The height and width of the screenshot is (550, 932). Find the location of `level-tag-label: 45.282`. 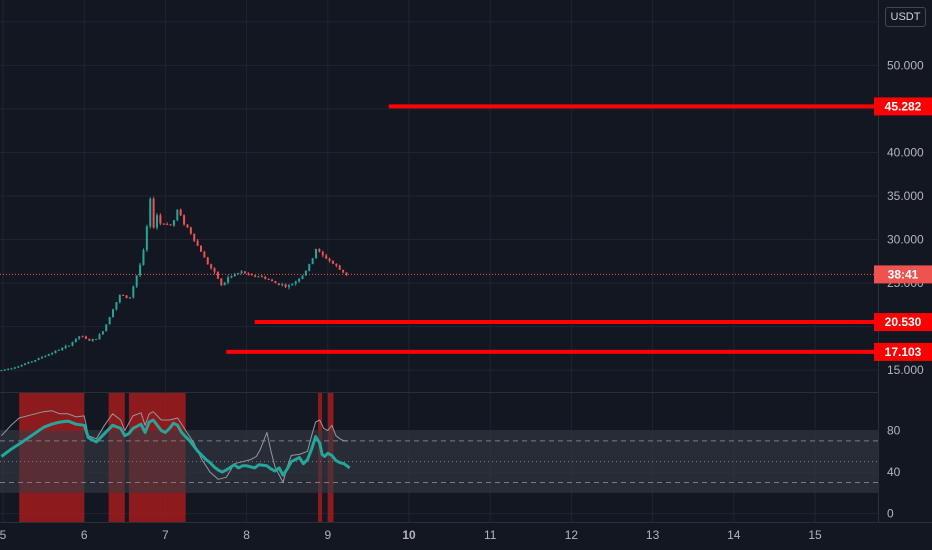

level-tag-label: 45.282 is located at coordinates (903, 106).